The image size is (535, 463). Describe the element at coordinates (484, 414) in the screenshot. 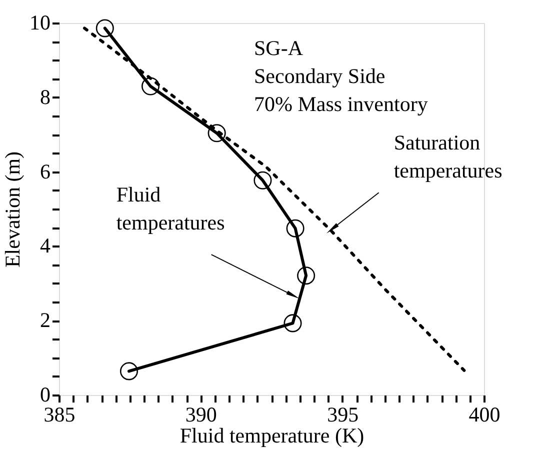

I see `x-tick-label: 400` at that location.